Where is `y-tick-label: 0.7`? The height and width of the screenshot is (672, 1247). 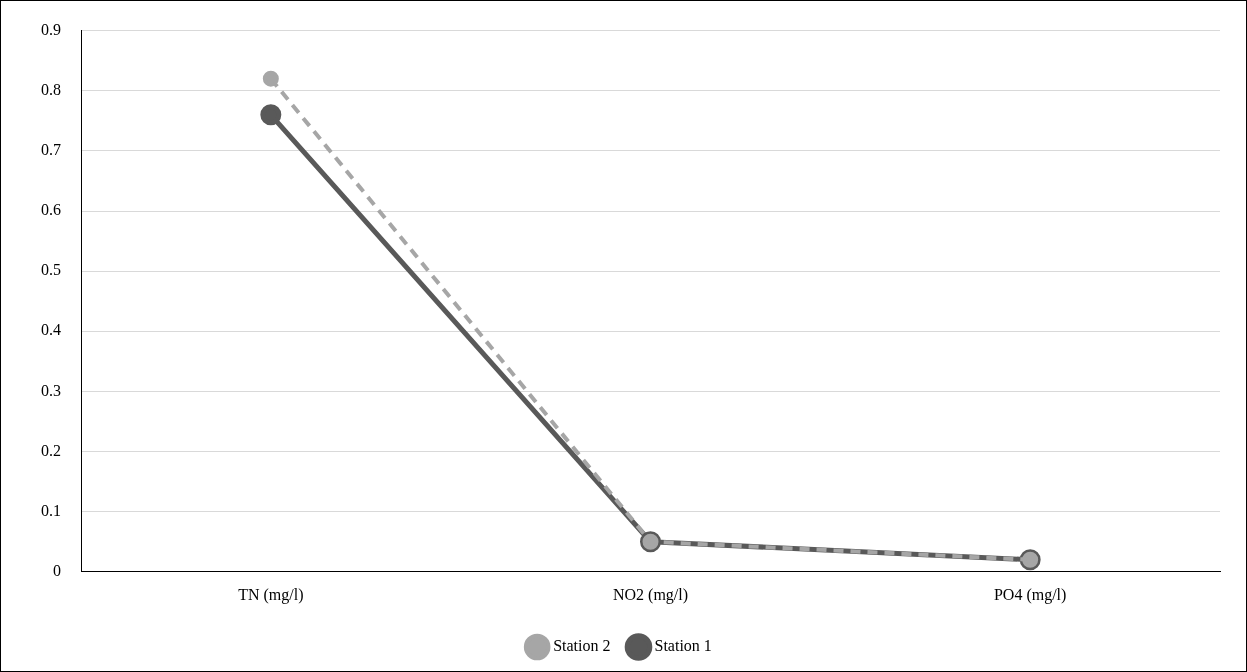
y-tick-label: 0.7 is located at coordinates (51, 150).